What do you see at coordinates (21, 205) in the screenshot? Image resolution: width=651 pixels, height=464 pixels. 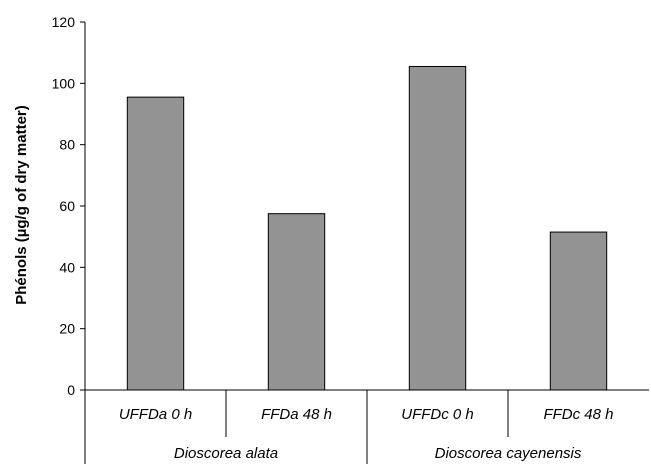 I see `y-axis-title: Phénols (µg/g of dry matter)` at bounding box center [21, 205].